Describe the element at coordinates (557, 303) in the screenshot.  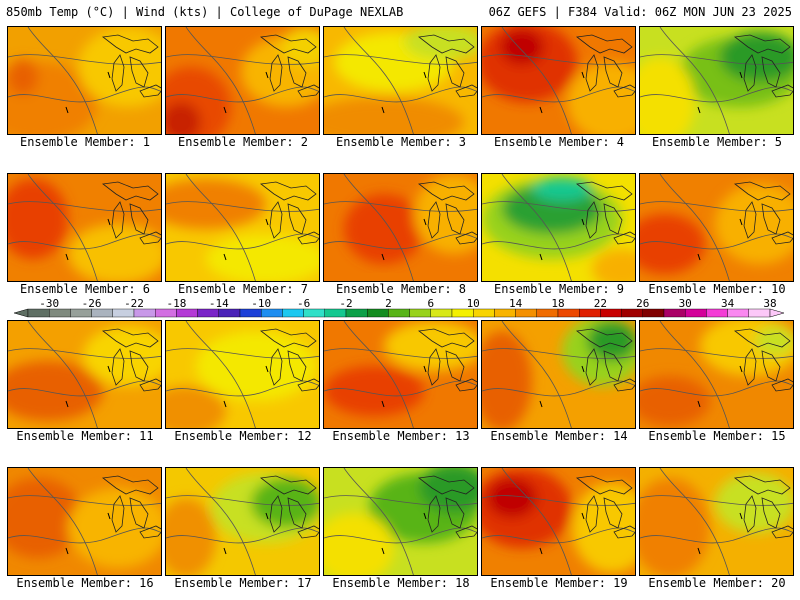
I see `colorbar-tick-label: 18` at that location.